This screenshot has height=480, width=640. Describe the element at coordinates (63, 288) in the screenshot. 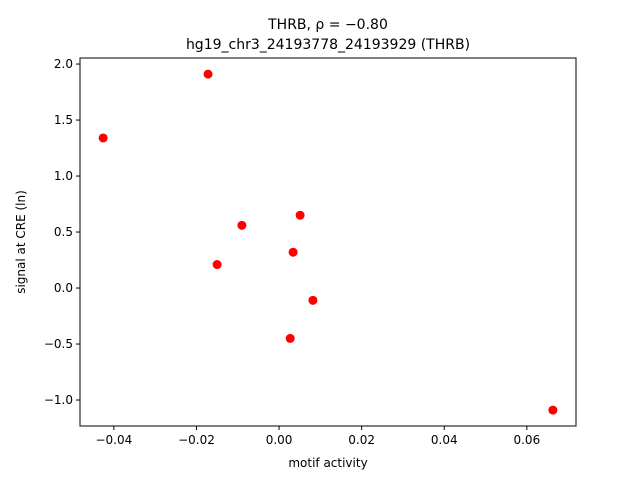

I see `y-tick-label: 0.0` at that location.